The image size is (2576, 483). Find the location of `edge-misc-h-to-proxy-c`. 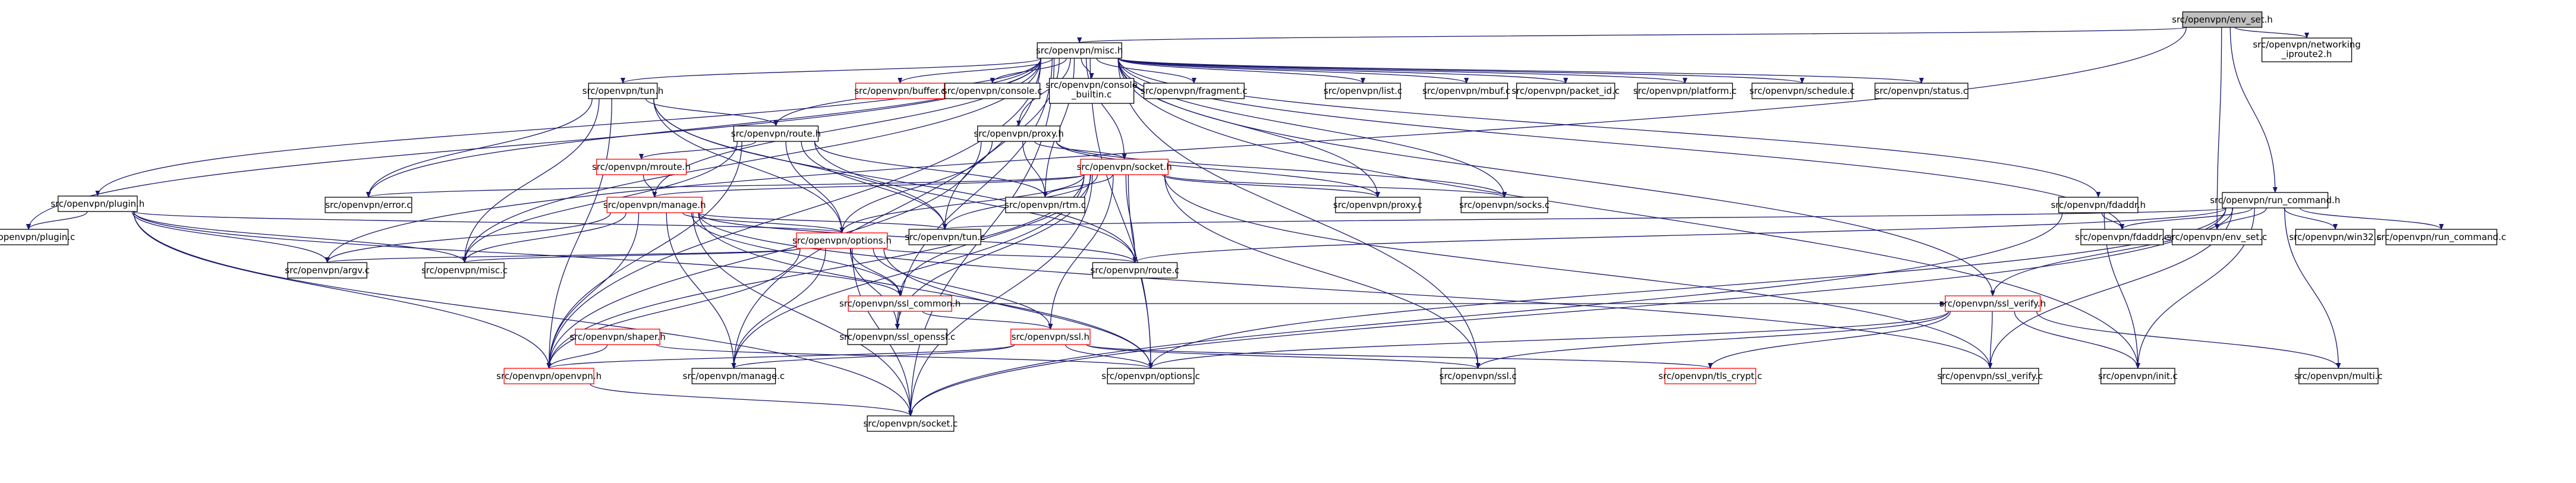

edge-misc-h-to-proxy-c is located at coordinates (1248, 128).